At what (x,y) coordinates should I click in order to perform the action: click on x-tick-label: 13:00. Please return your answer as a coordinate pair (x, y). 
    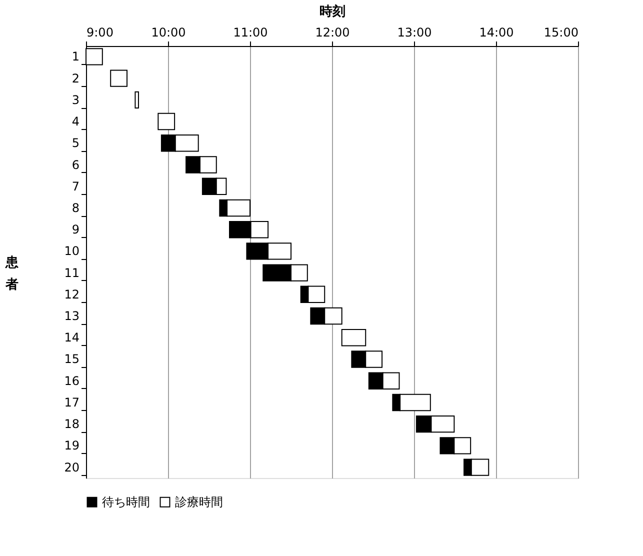
    Looking at the image, I should click on (414, 33).